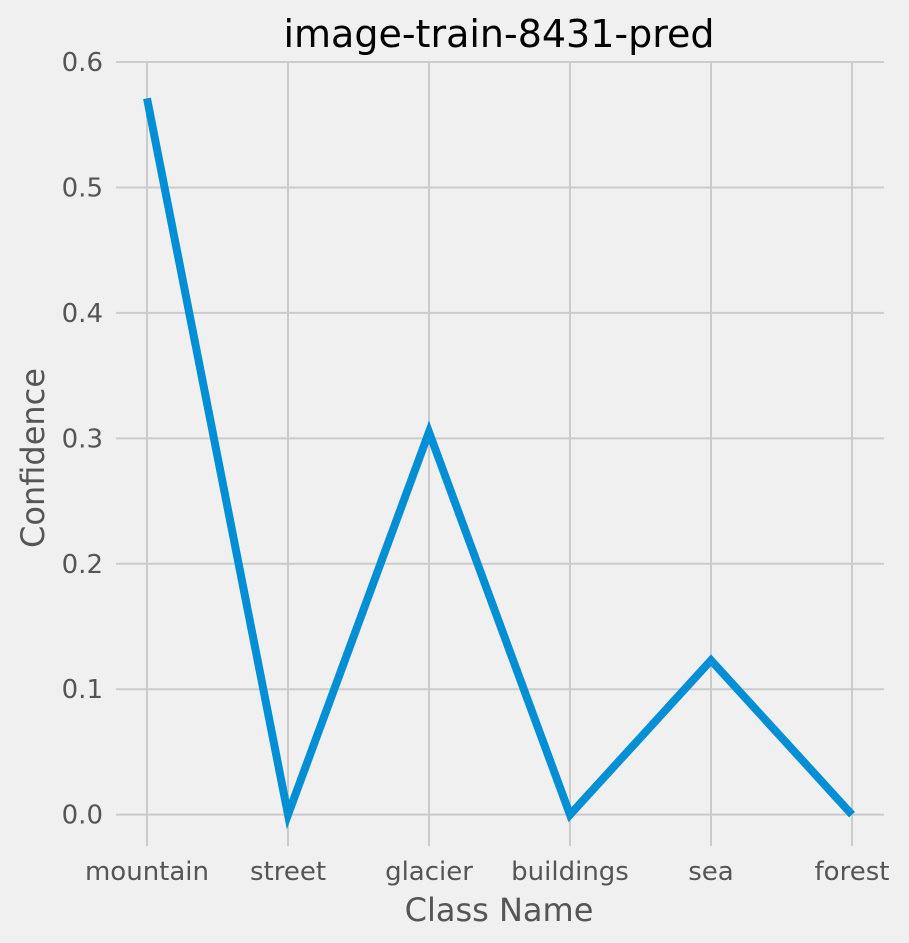  Describe the element at coordinates (288, 872) in the screenshot. I see `x-tick-label-street: street` at that location.